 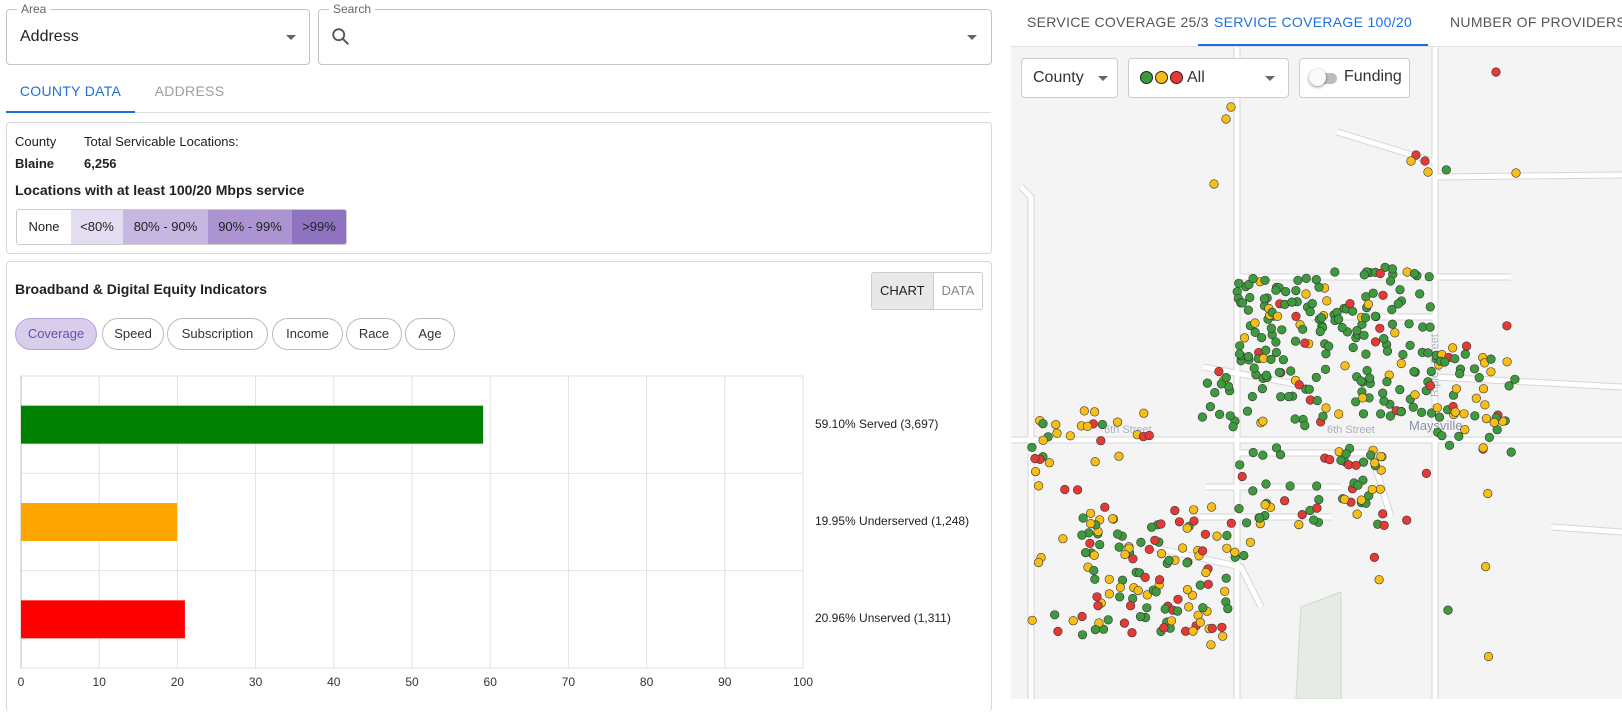 What do you see at coordinates (103, 619) in the screenshot?
I see `bar-unserved` at bounding box center [103, 619].